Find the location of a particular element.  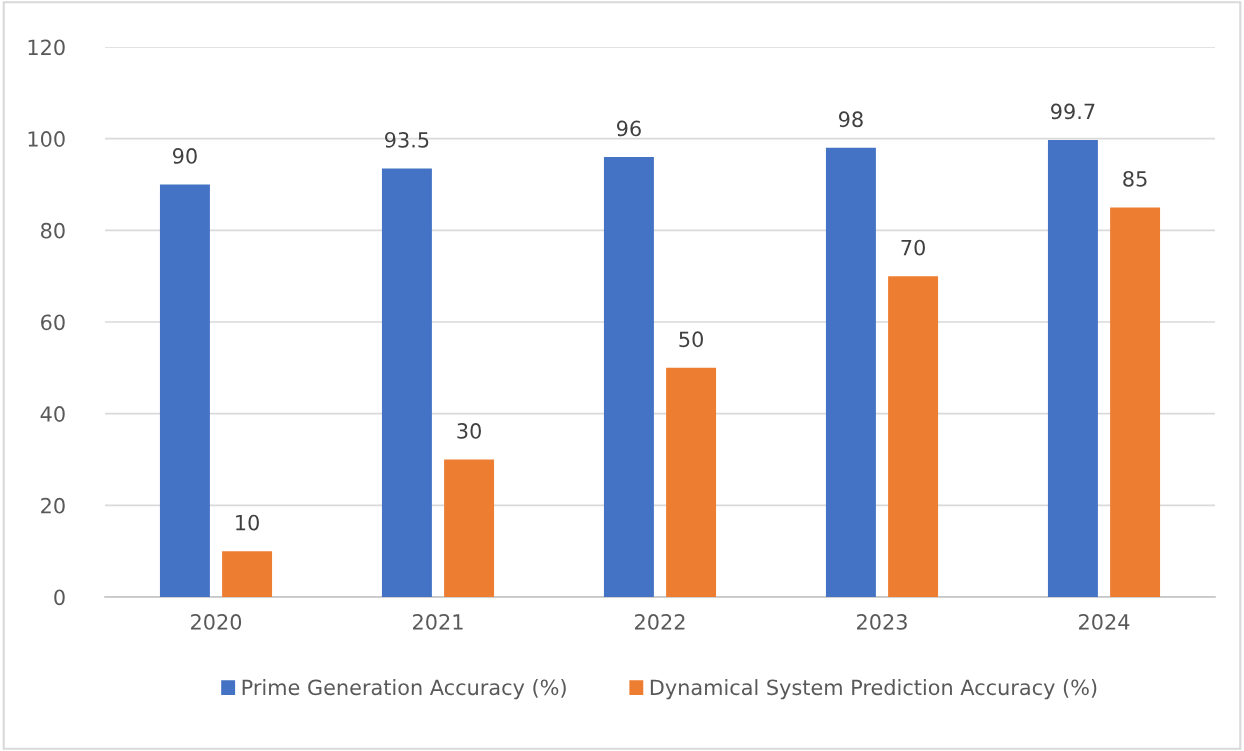

y-tick-label: 0 is located at coordinates (59, 597).